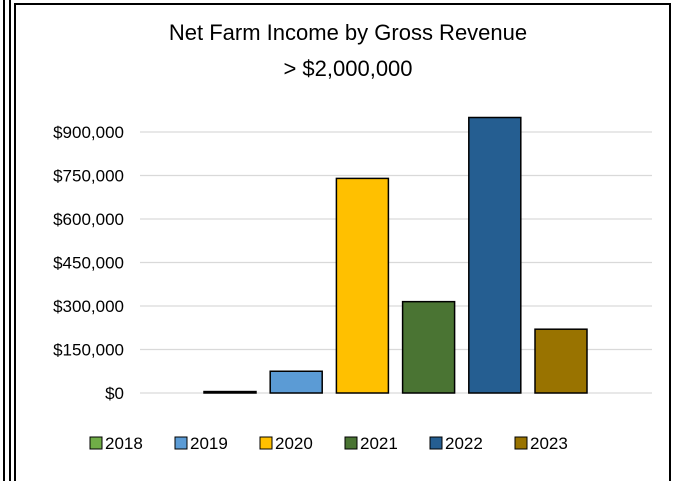  I want to click on y-tick-label: $600,000, so click(88, 219).